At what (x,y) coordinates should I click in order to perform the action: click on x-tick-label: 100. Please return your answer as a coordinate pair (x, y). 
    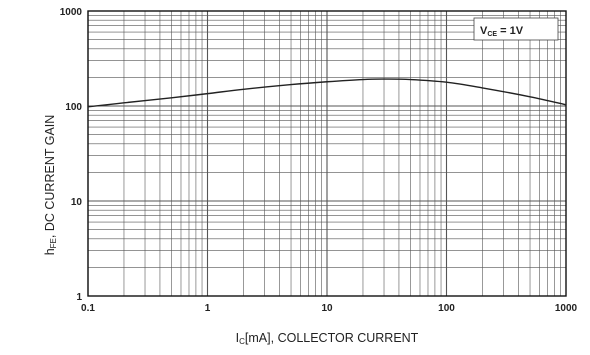
    Looking at the image, I should click on (446, 308).